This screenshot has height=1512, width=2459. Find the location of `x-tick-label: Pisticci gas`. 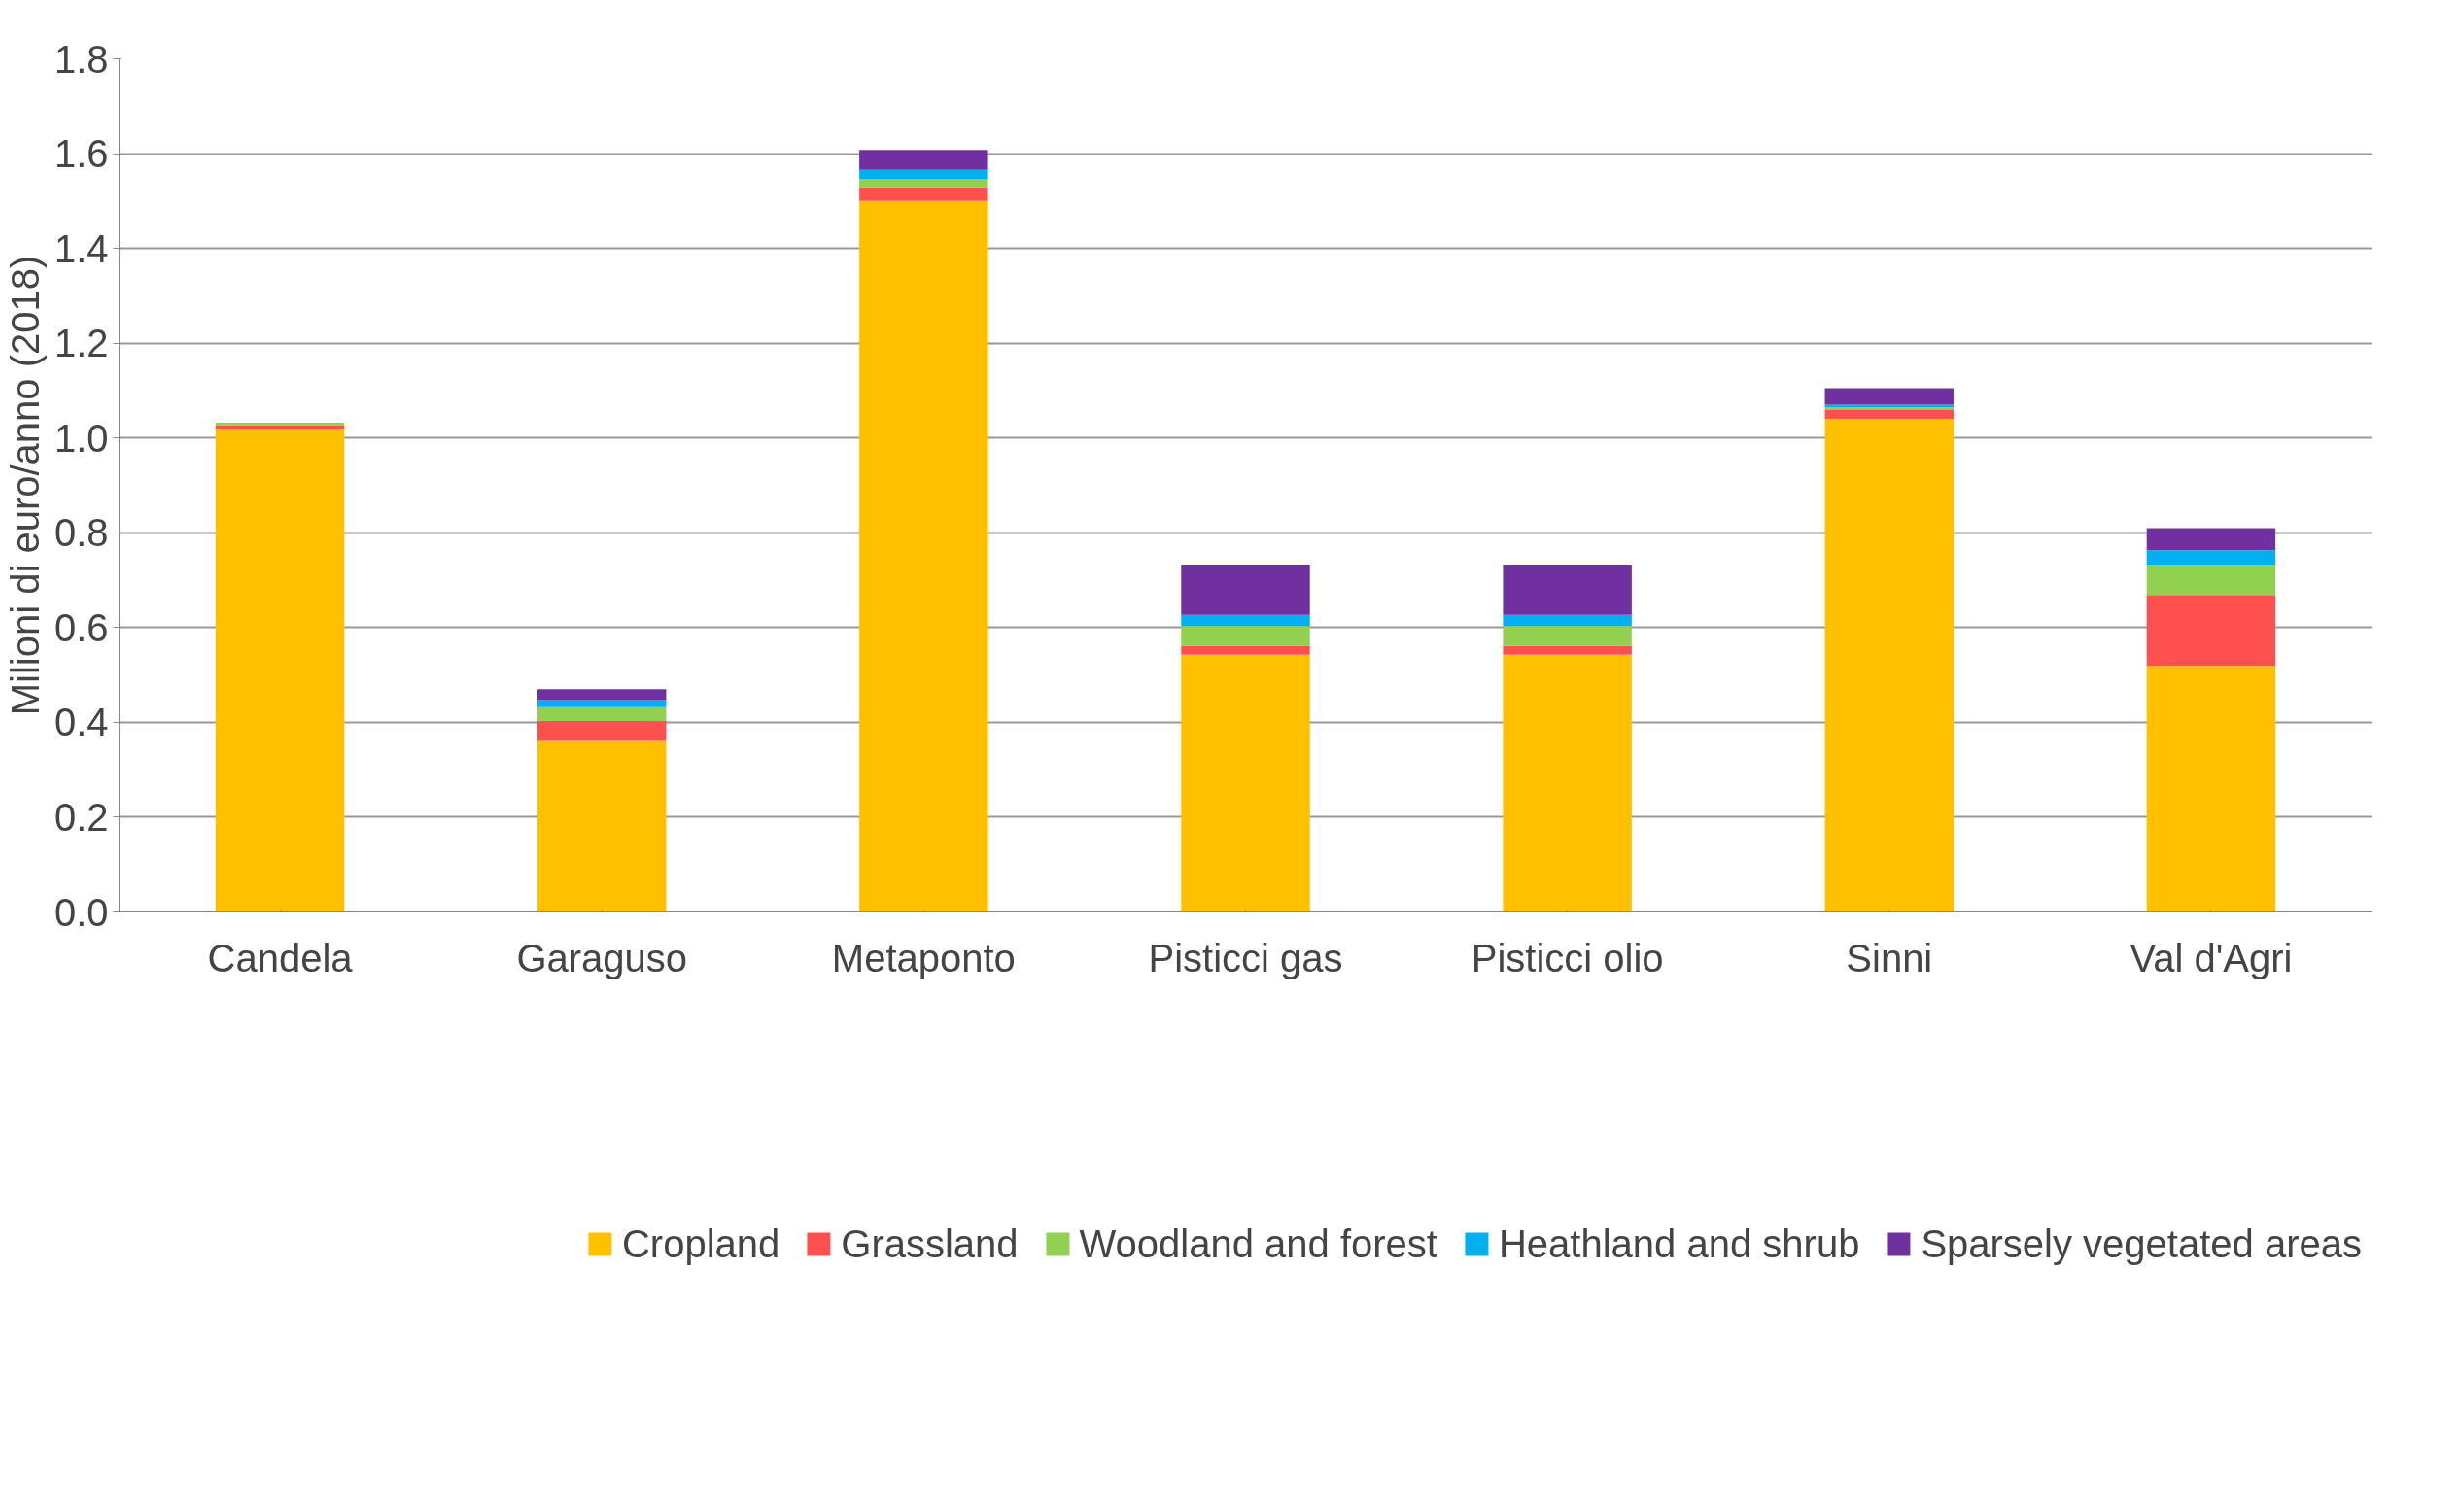

x-tick-label: Pisticci gas is located at coordinates (1246, 957).